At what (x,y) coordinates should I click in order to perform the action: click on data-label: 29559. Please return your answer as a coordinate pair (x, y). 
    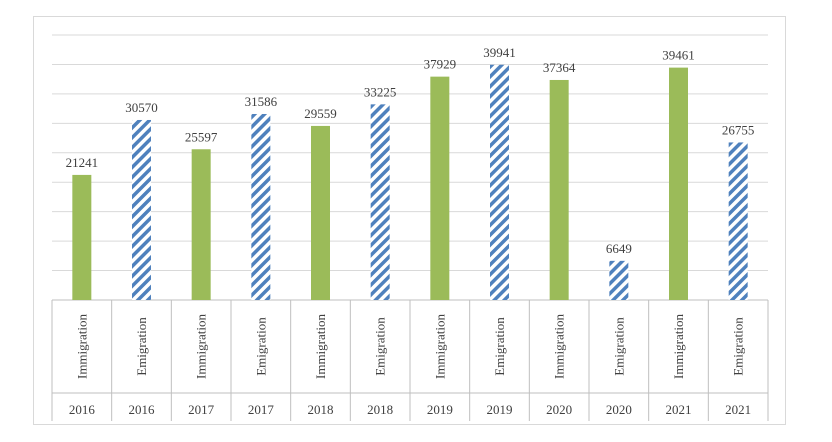
    Looking at the image, I should click on (320, 113).